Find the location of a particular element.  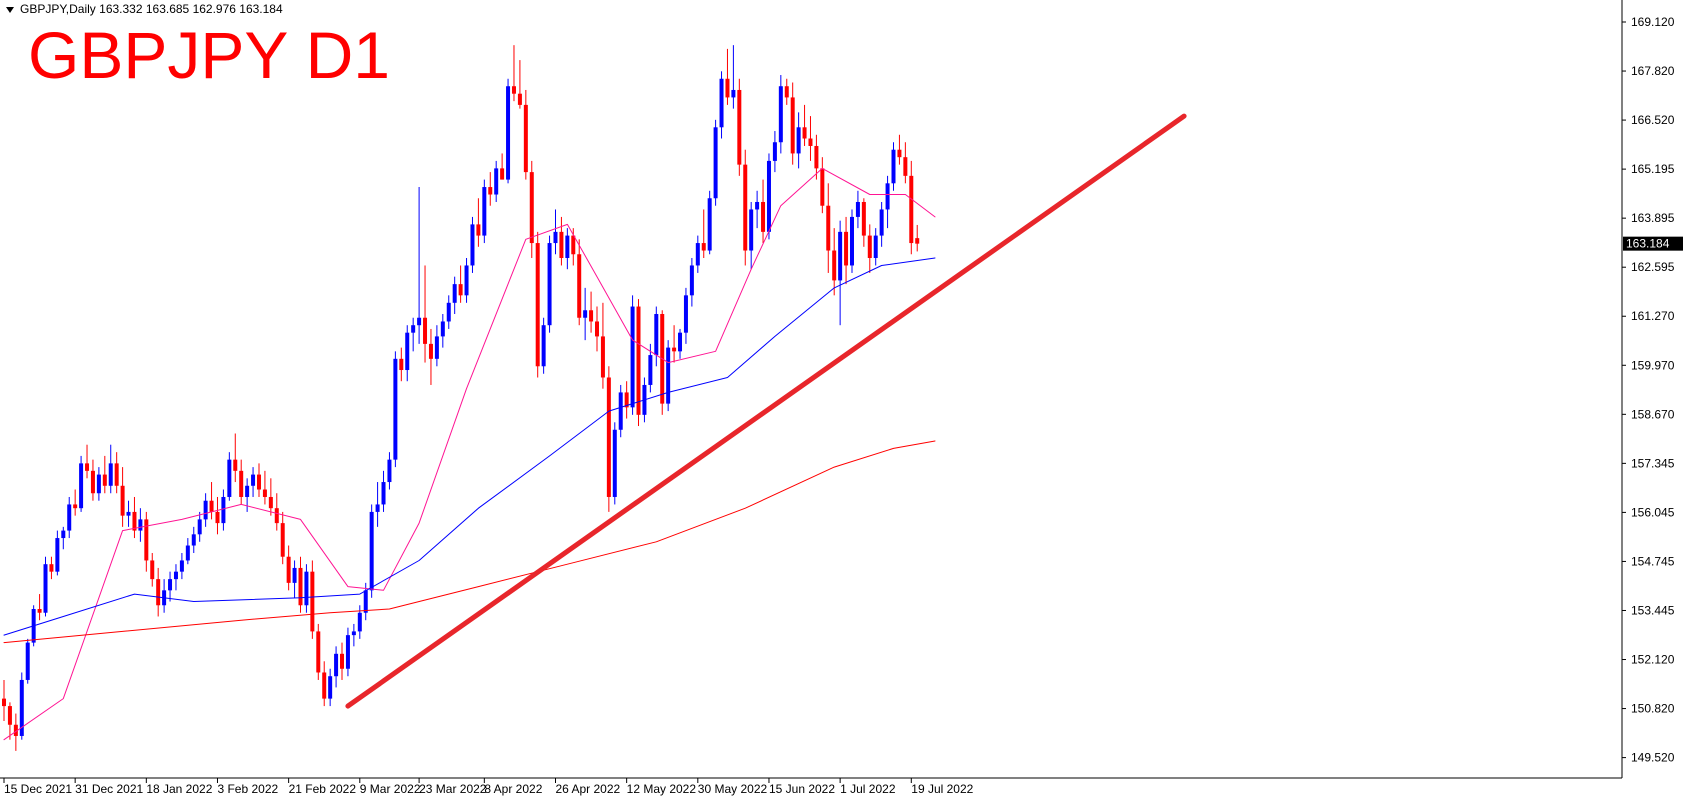

y-tick-label: 159.970 is located at coordinates (1653, 365).